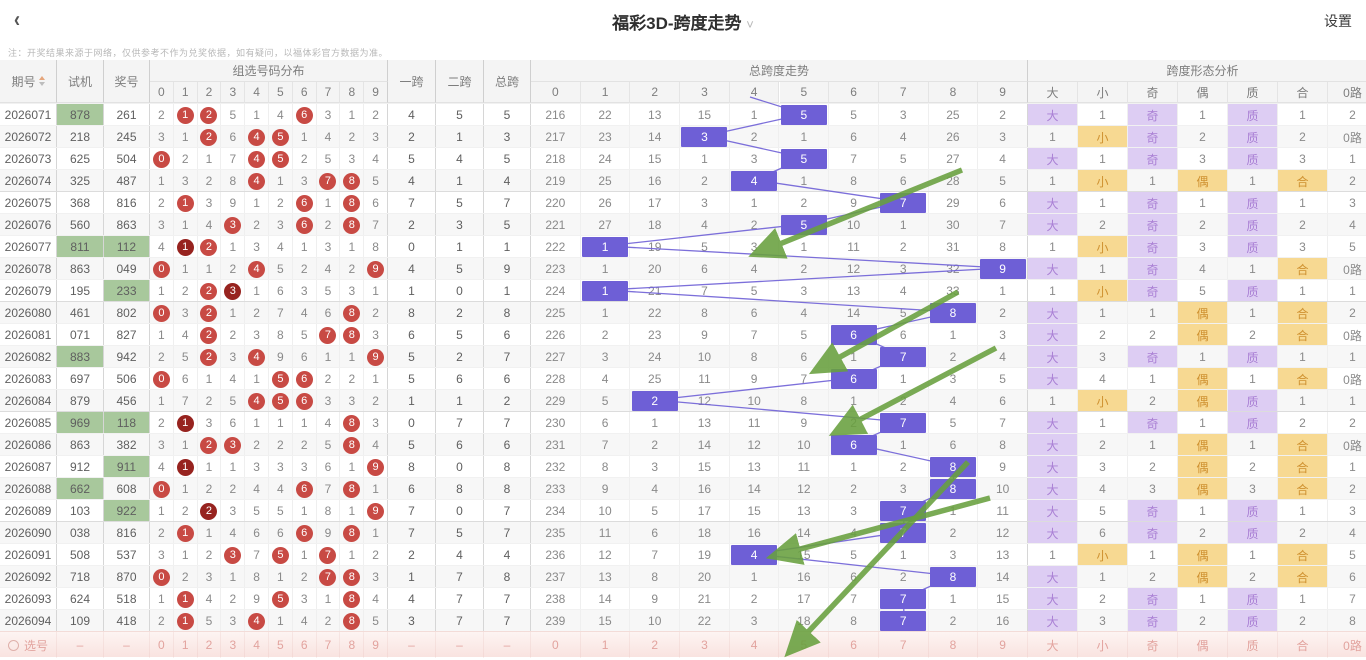 The width and height of the screenshot is (1366, 660). Describe the element at coordinates (1303, 645) in the screenshot. I see `select-shape-5: 合` at that location.